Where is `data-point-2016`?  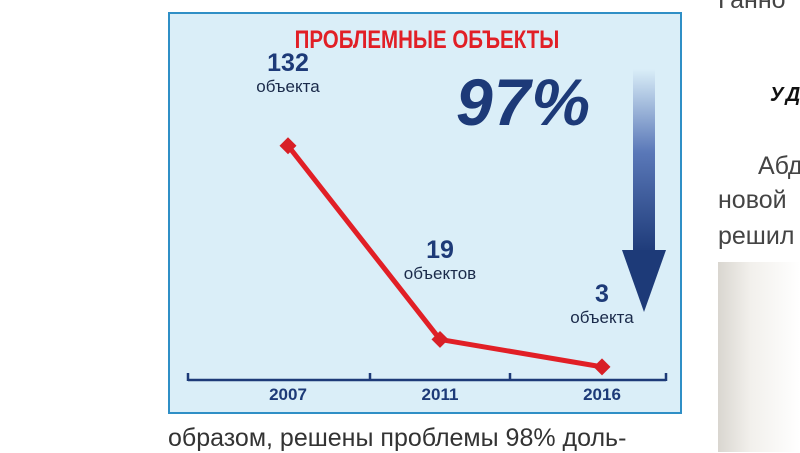 data-point-2016 is located at coordinates (602, 367).